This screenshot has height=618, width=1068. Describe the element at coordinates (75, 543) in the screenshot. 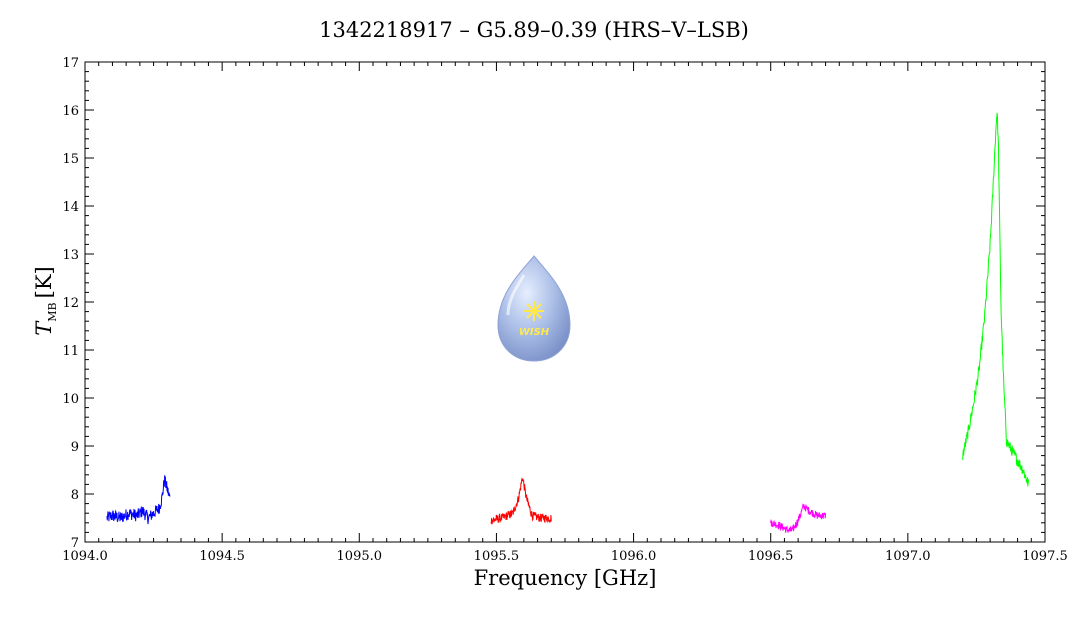

I see `y-tick-label: 7` at that location.